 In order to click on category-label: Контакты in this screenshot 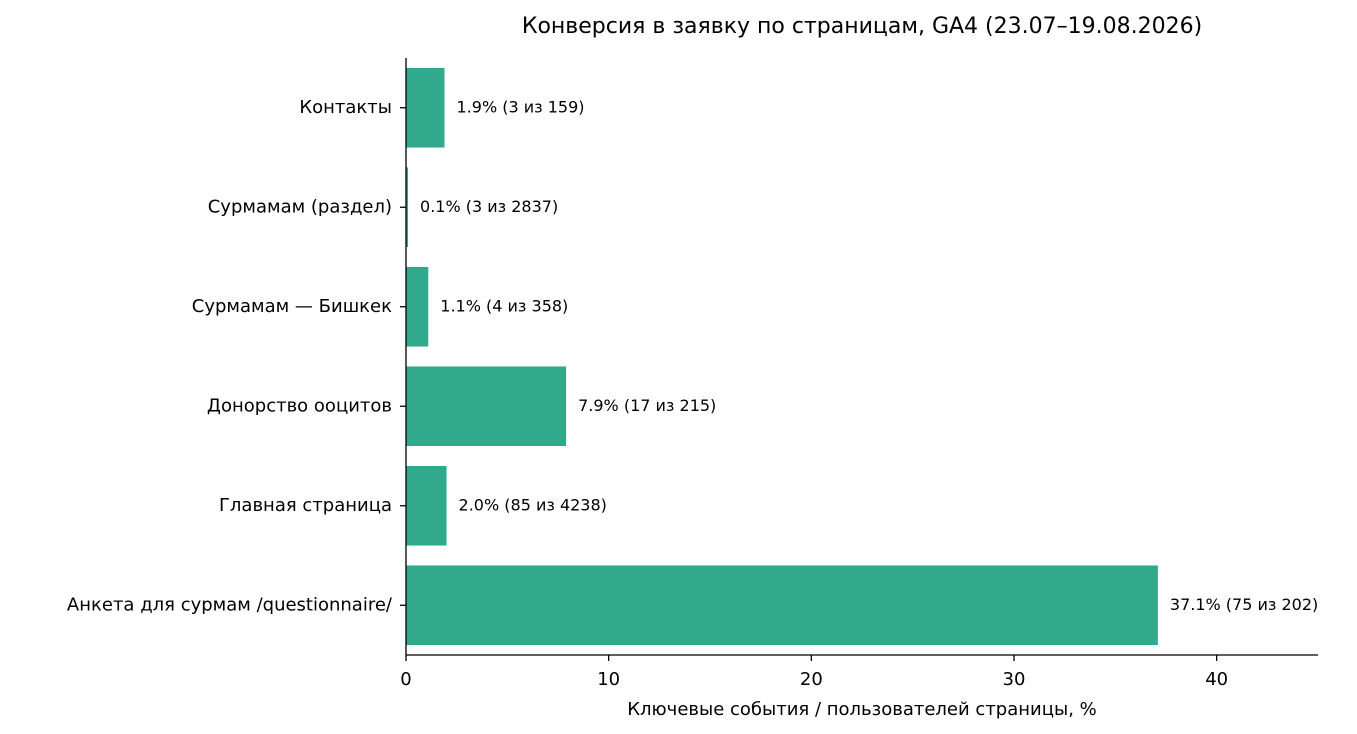, I will do `click(345, 107)`.